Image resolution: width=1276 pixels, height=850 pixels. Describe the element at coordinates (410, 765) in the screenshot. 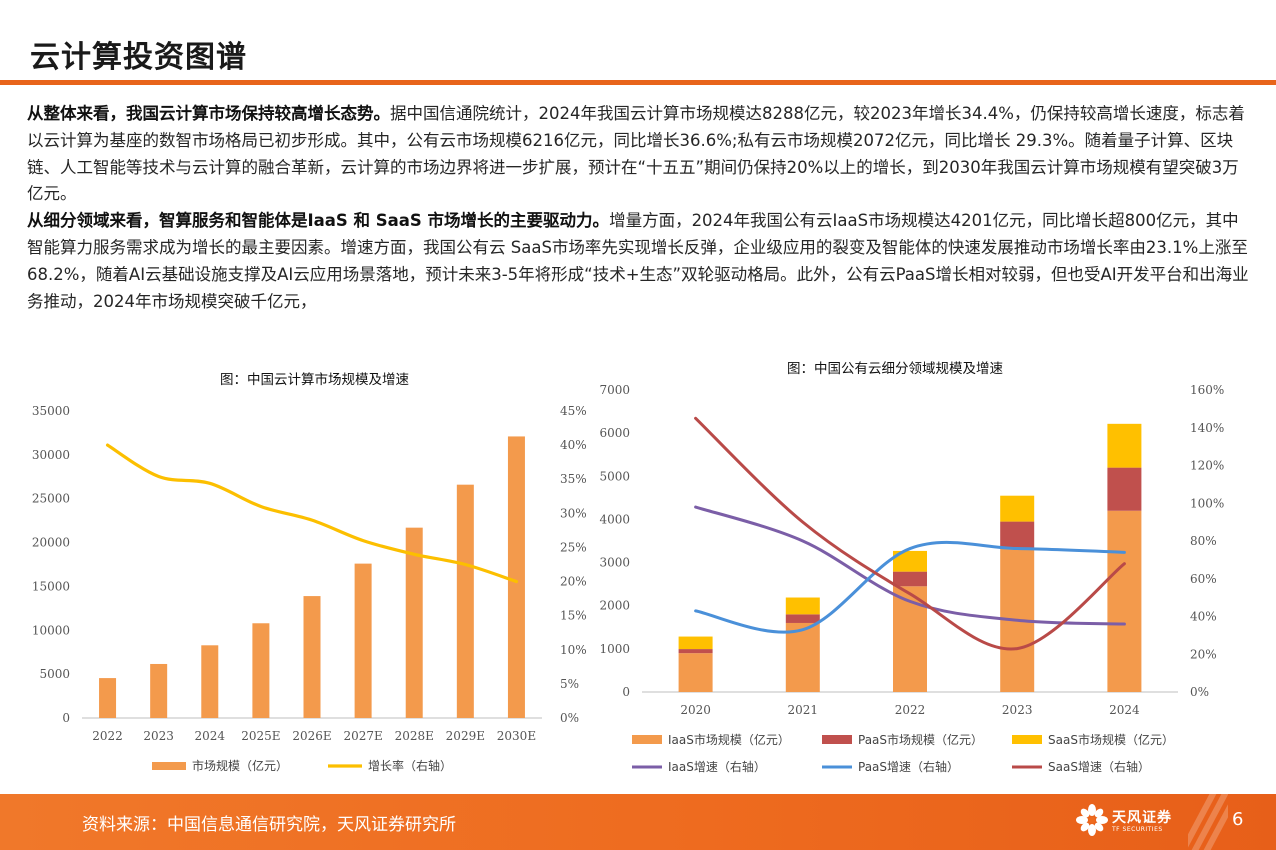

I see `legend-label-growth-rate: 增长率（右轴）` at that location.